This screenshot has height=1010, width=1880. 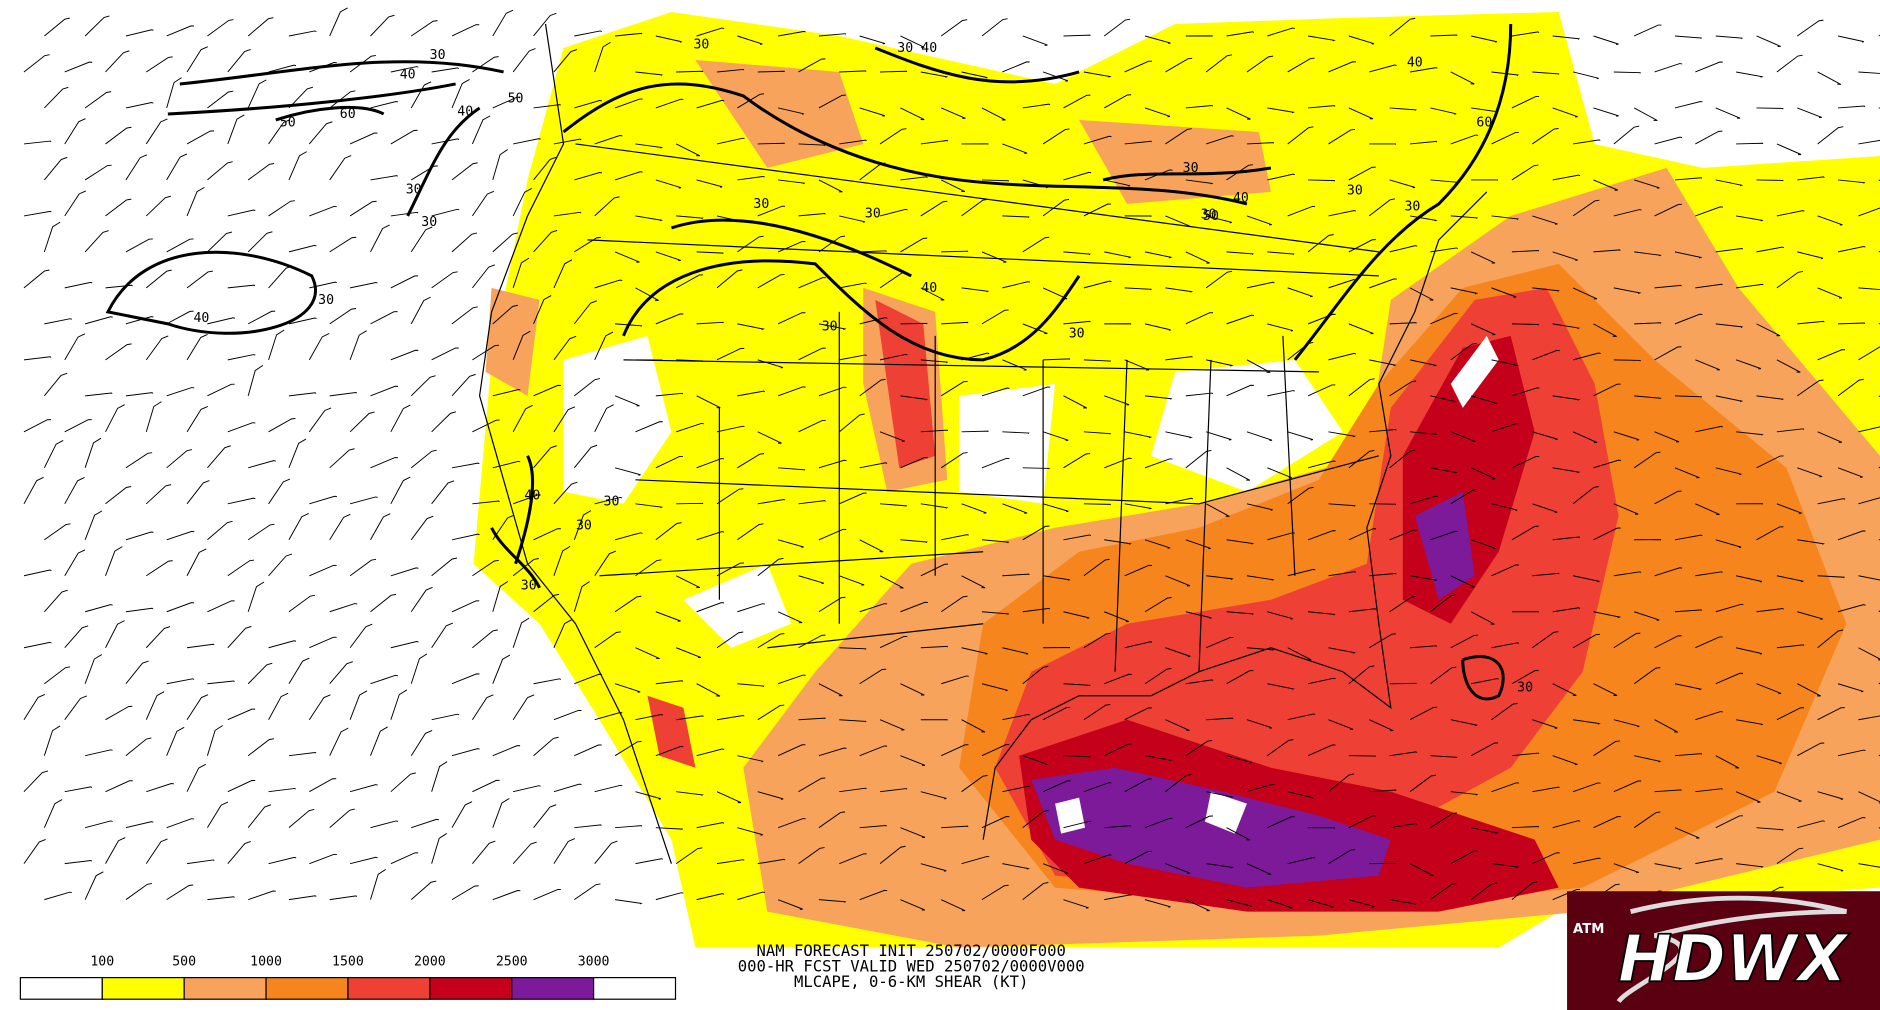 What do you see at coordinates (1723, 950) in the screenshot?
I see `logo: ATM HDWX` at bounding box center [1723, 950].